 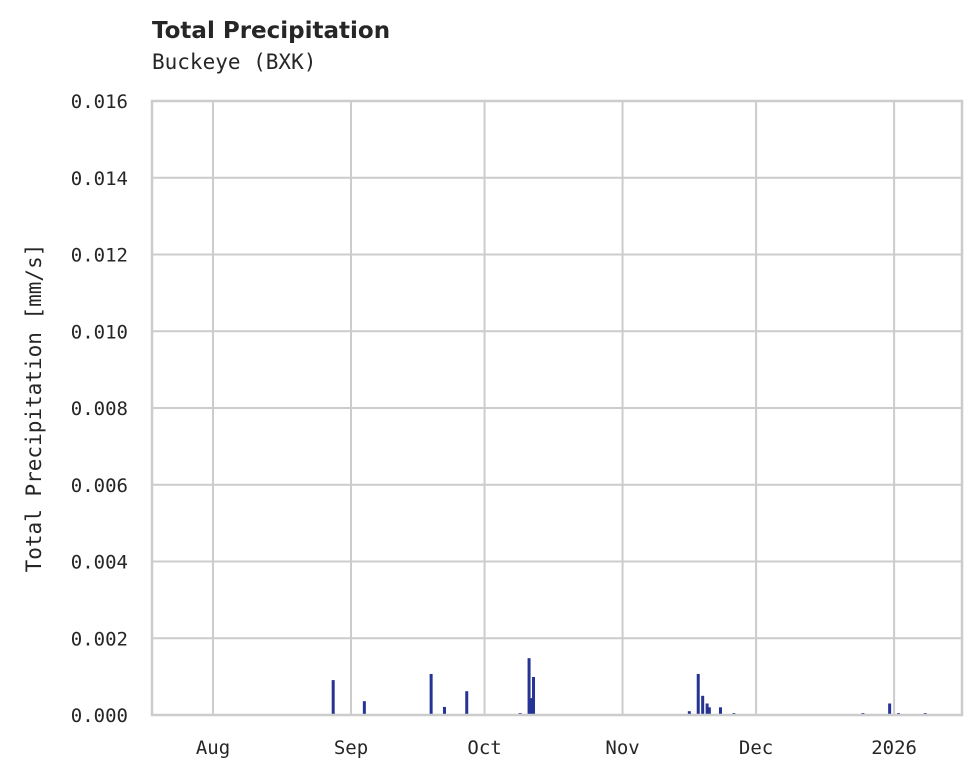 What do you see at coordinates (99, 256) in the screenshot?
I see `y-tick-label: 0.012` at bounding box center [99, 256].